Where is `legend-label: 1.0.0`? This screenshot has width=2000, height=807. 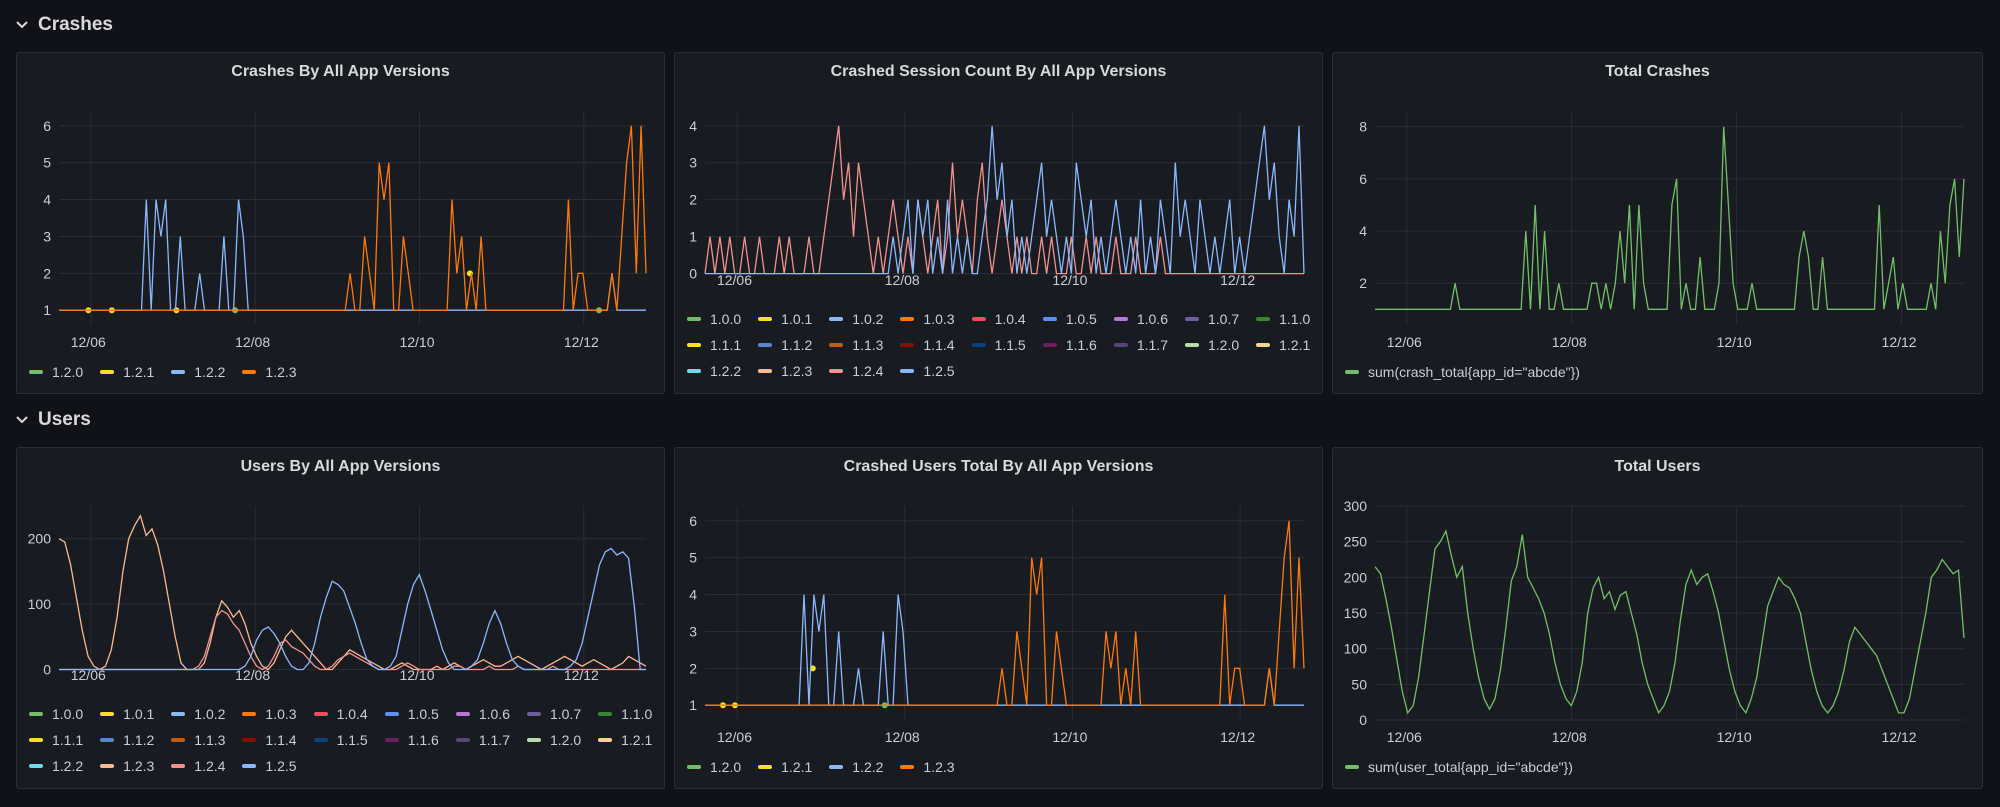 legend-label: 1.0.0 is located at coordinates (68, 713).